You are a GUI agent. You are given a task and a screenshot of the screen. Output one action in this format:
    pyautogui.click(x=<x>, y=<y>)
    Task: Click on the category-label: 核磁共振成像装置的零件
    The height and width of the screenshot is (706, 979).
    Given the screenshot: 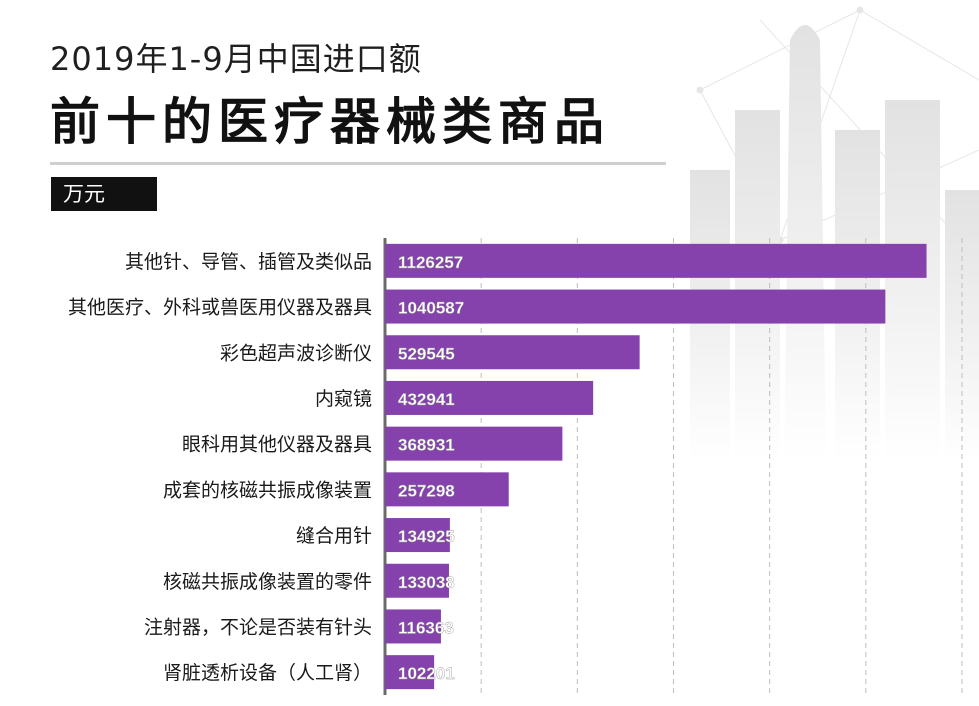 What is the action you would take?
    pyautogui.click(x=267, y=582)
    